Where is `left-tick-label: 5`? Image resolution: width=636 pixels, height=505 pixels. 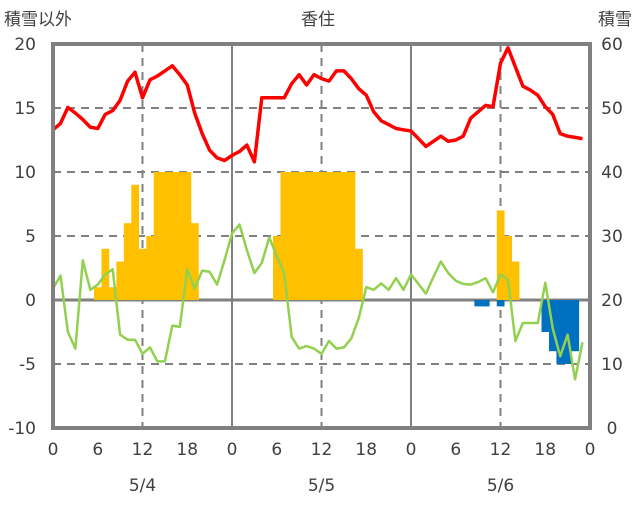 left-tick-label: 5 is located at coordinates (30, 237).